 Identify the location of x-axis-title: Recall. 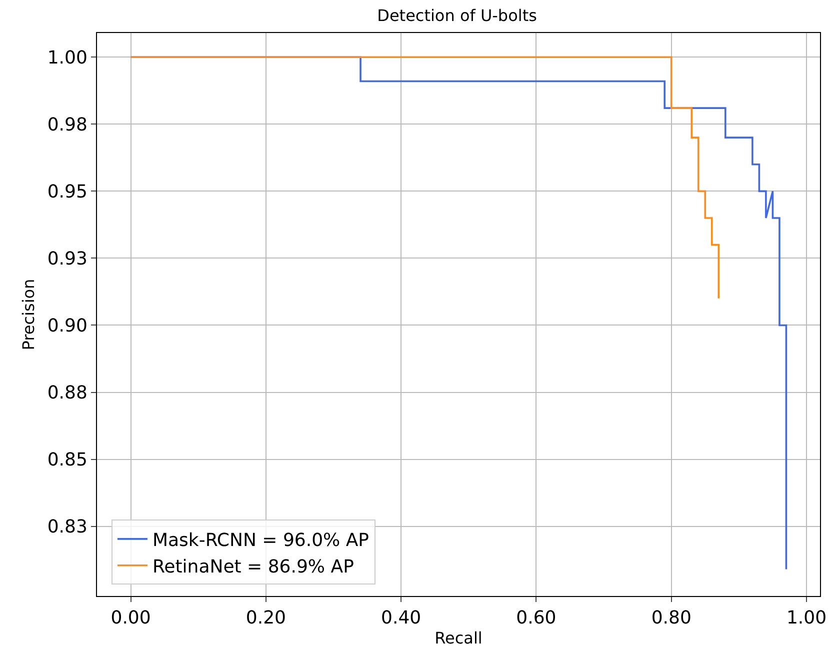
(458, 638).